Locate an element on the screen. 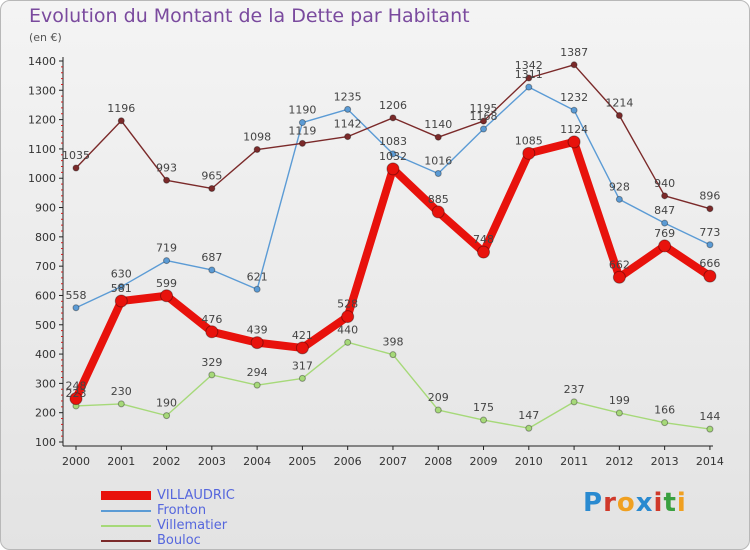 This screenshot has width=750, height=550. data-label-fronton: 1235 is located at coordinates (348, 96).